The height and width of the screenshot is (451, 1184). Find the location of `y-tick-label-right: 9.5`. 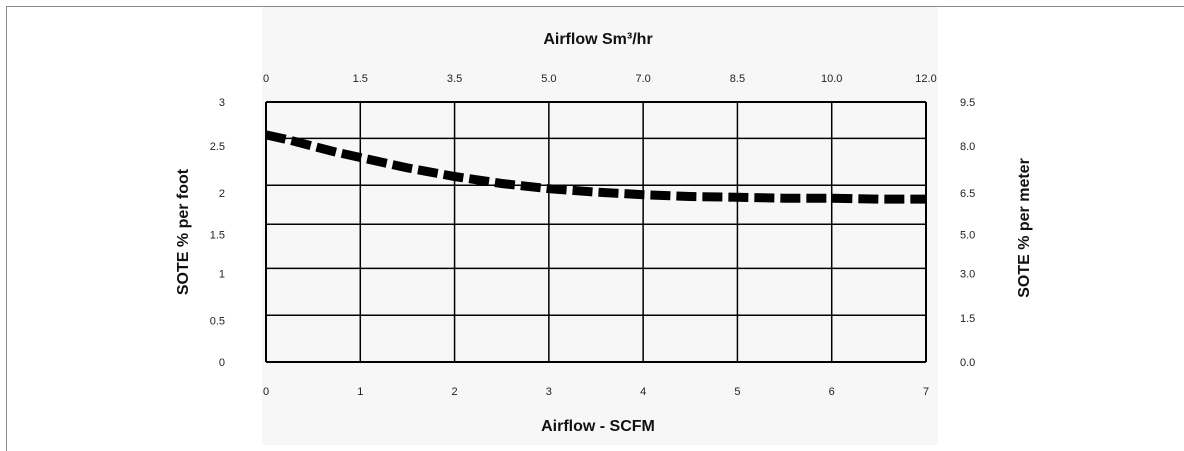

y-tick-label-right: 9.5 is located at coordinates (967, 103).